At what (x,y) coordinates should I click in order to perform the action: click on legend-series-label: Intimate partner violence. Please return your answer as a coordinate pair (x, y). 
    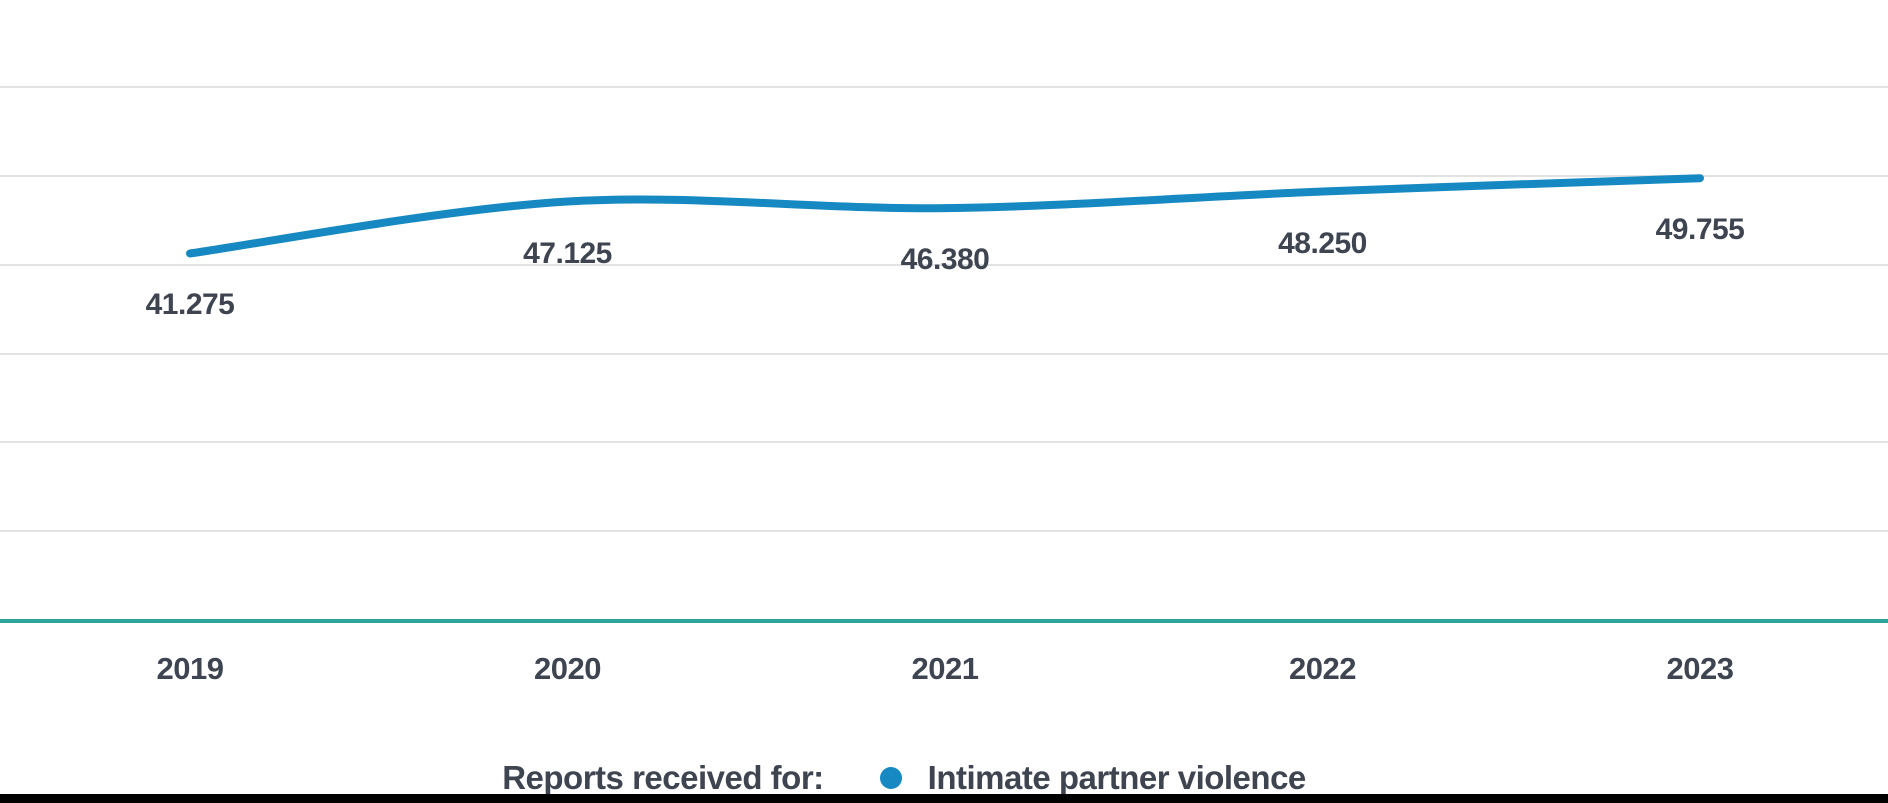
    Looking at the image, I should click on (1117, 777).